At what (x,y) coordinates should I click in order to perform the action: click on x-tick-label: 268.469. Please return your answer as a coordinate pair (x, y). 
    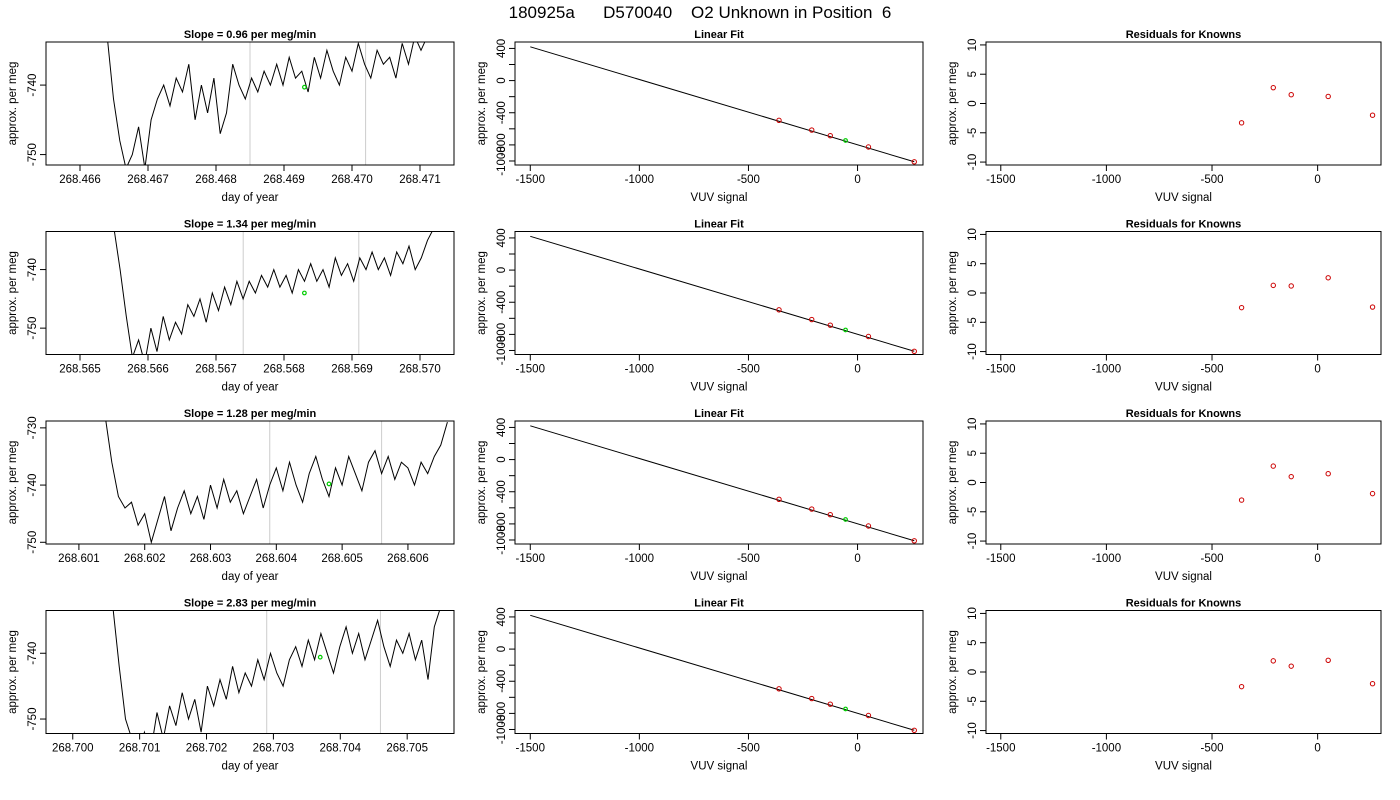
    Looking at the image, I should click on (284, 180).